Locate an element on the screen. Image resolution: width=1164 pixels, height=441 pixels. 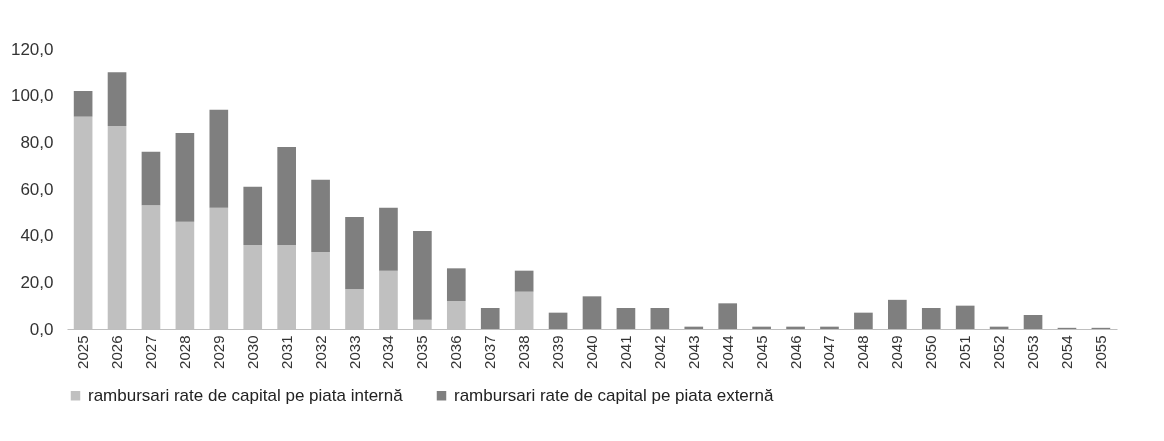
x-tick-label: 2053 is located at coordinates (1033, 352).